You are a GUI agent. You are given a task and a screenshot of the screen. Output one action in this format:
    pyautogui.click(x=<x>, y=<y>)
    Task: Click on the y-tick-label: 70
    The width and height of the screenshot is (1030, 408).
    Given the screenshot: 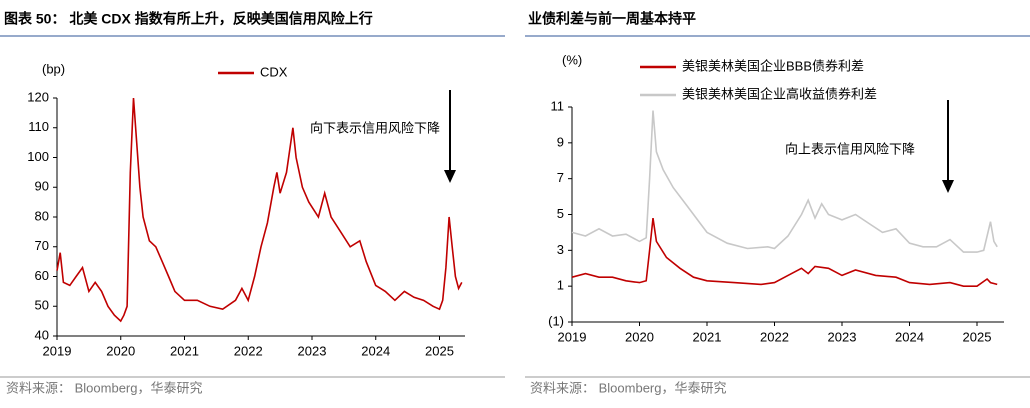 What is the action you would take?
    pyautogui.click(x=42, y=245)
    